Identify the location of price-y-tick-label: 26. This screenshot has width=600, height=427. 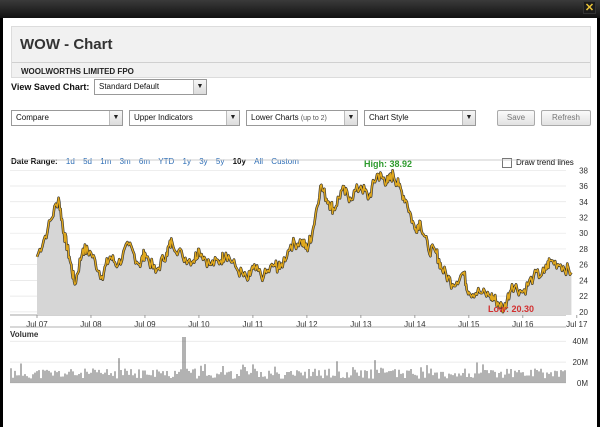
(583, 265).